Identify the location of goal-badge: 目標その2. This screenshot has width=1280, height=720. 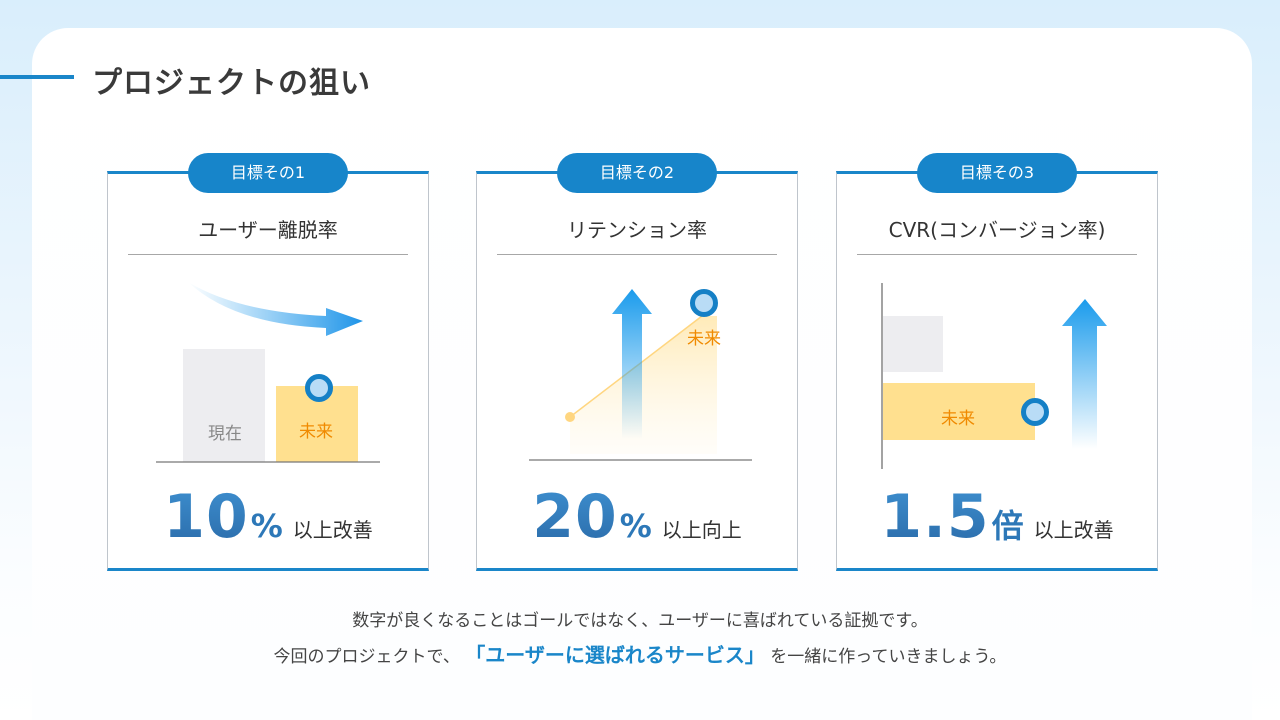
(637, 173).